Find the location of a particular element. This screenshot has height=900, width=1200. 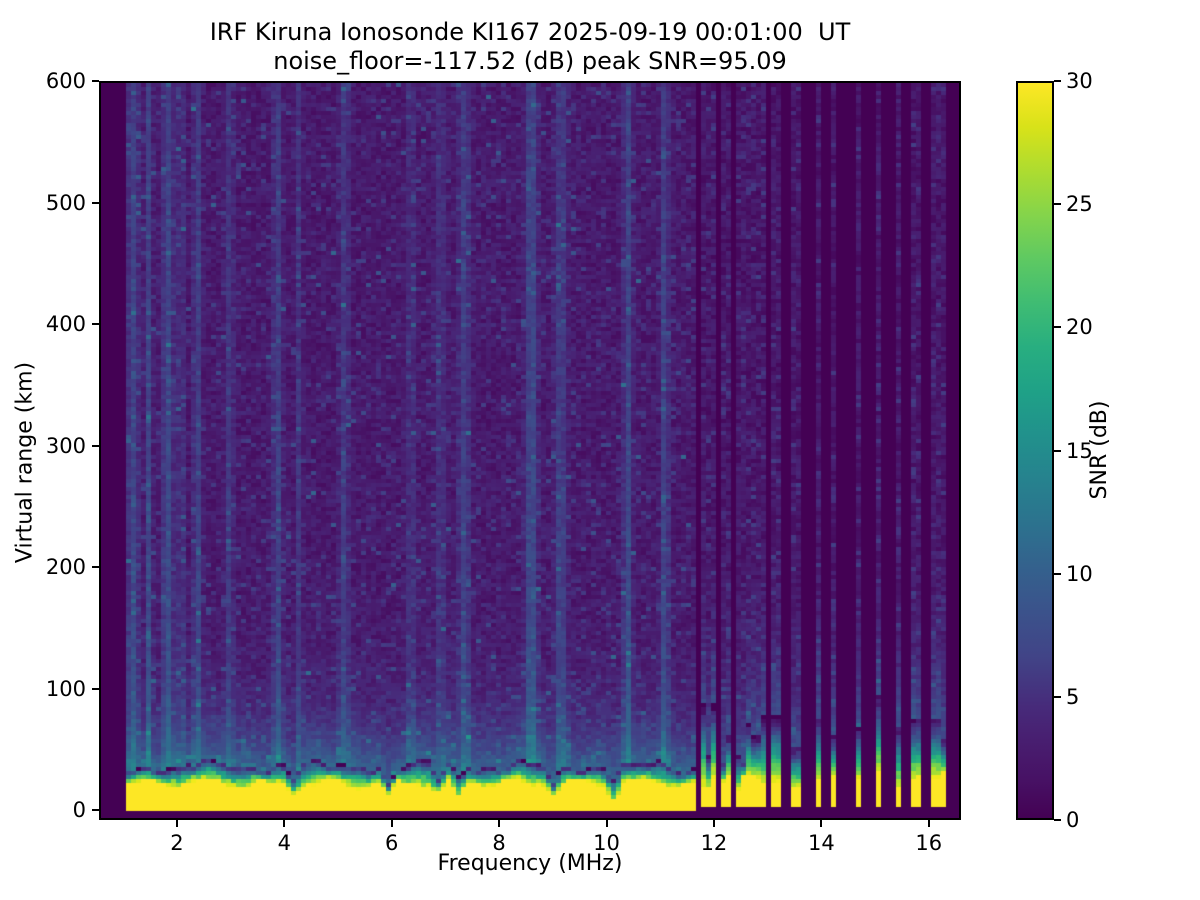

y-tick-label: 200 is located at coordinates (65, 567).